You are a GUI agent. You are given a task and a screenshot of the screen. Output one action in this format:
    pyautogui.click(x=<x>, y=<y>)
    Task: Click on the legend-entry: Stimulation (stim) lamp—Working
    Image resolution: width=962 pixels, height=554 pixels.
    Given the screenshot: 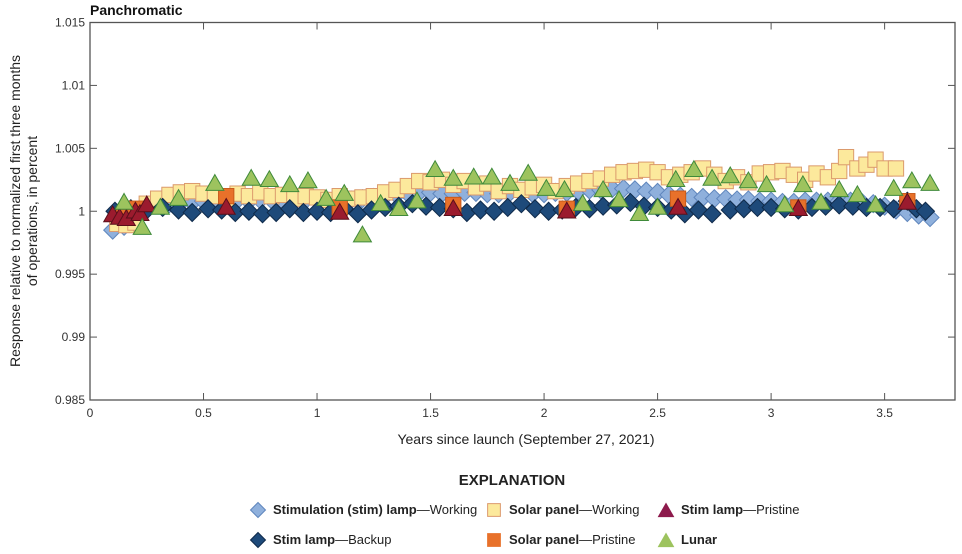 What is the action you would take?
    pyautogui.click(x=375, y=509)
    